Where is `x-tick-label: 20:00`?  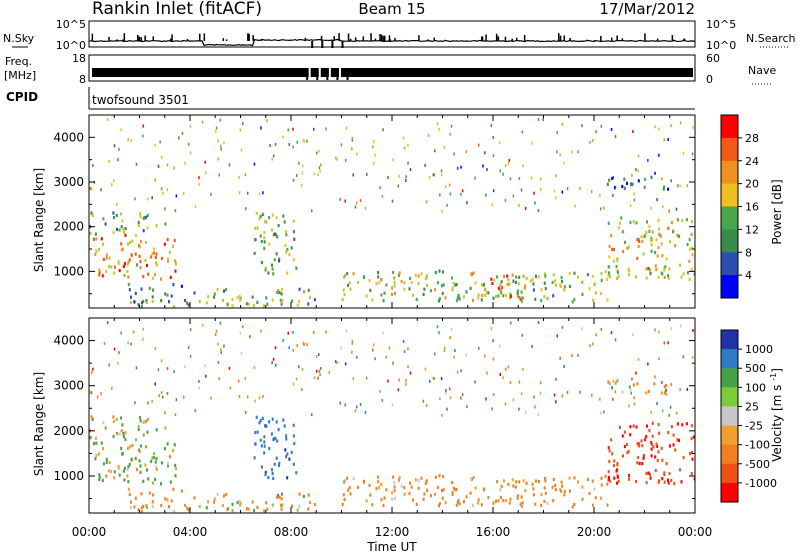 x-tick-label: 20:00 is located at coordinates (594, 532).